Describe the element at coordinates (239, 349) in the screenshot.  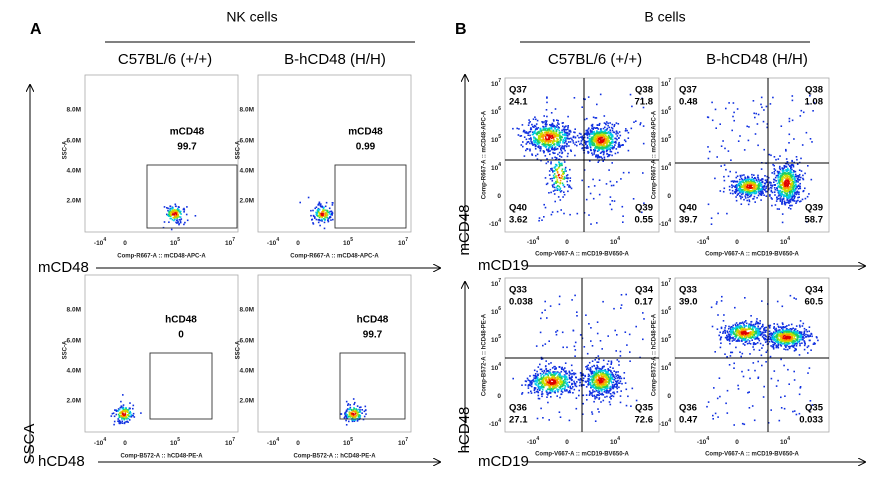
I see `y-label: SSC-A` at that location.